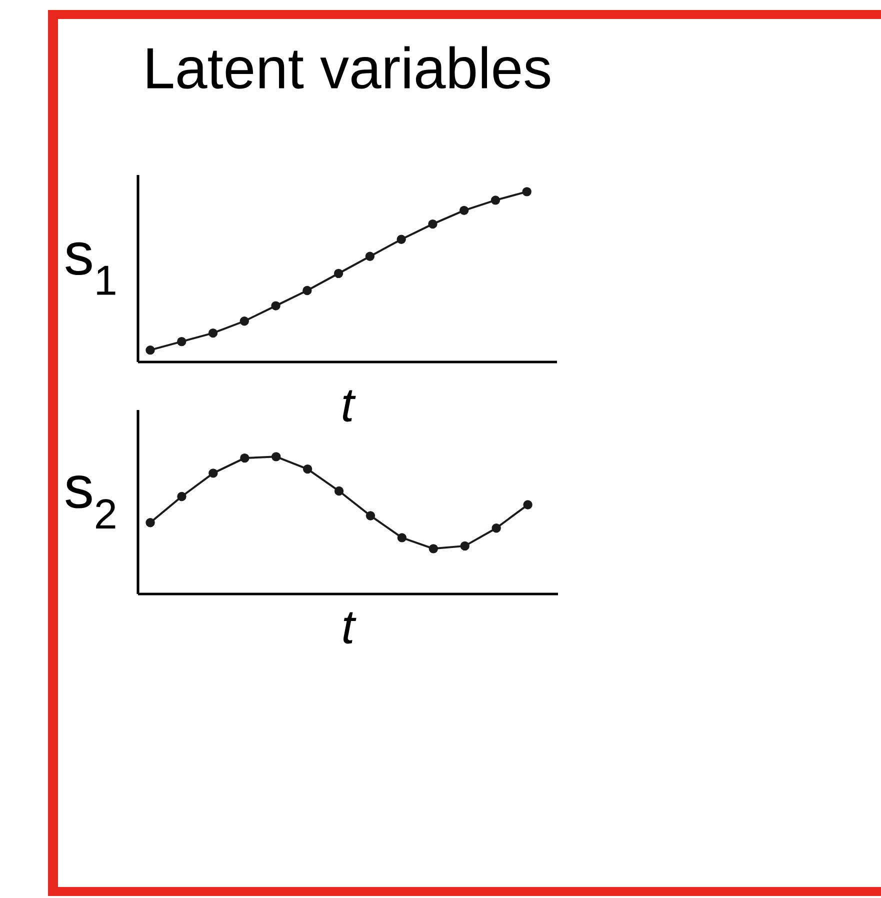 The height and width of the screenshot is (898, 881). Describe the element at coordinates (349, 67) in the screenshot. I see `chart-title: Latent variables` at that location.